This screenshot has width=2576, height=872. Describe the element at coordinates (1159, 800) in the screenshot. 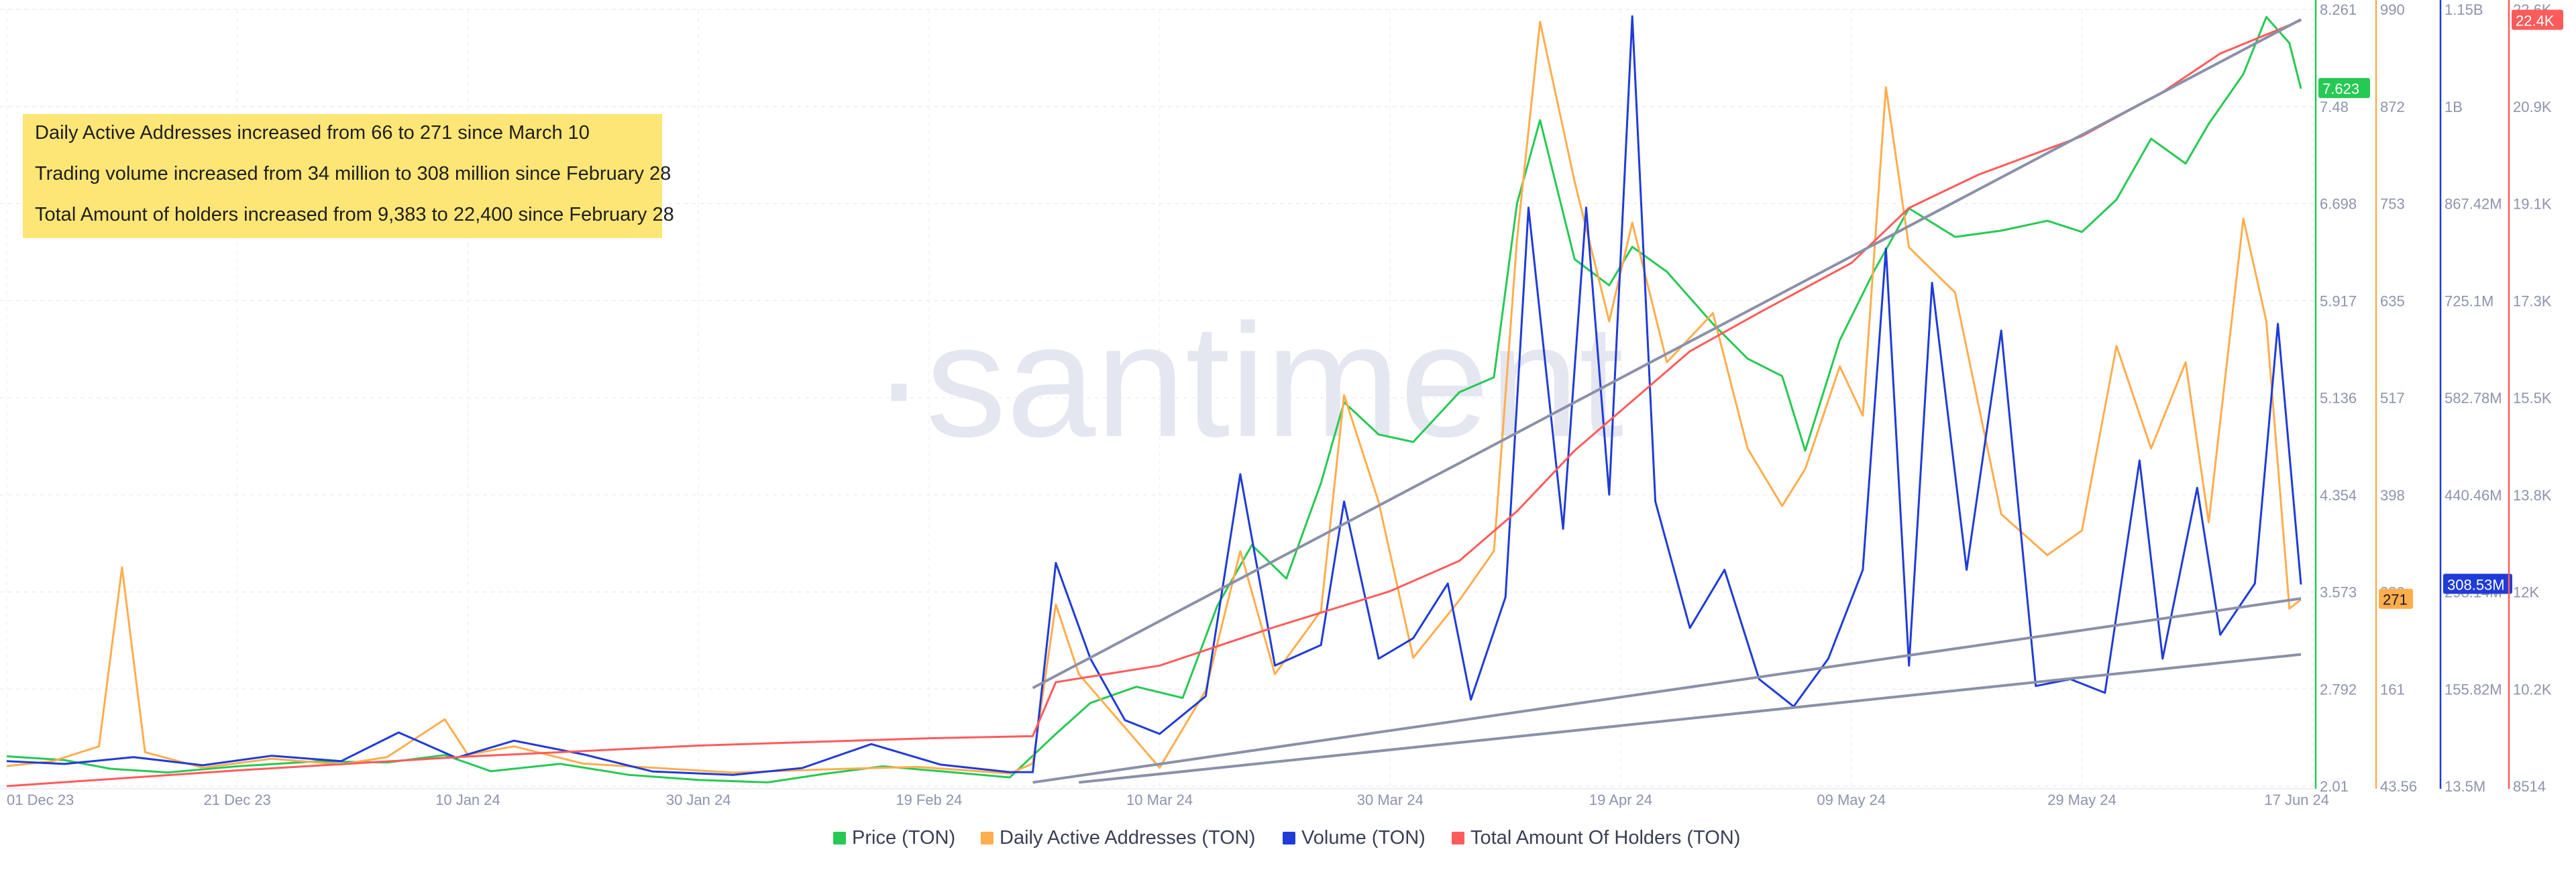

I see `x-tick-label: 10 Mar 24` at that location.